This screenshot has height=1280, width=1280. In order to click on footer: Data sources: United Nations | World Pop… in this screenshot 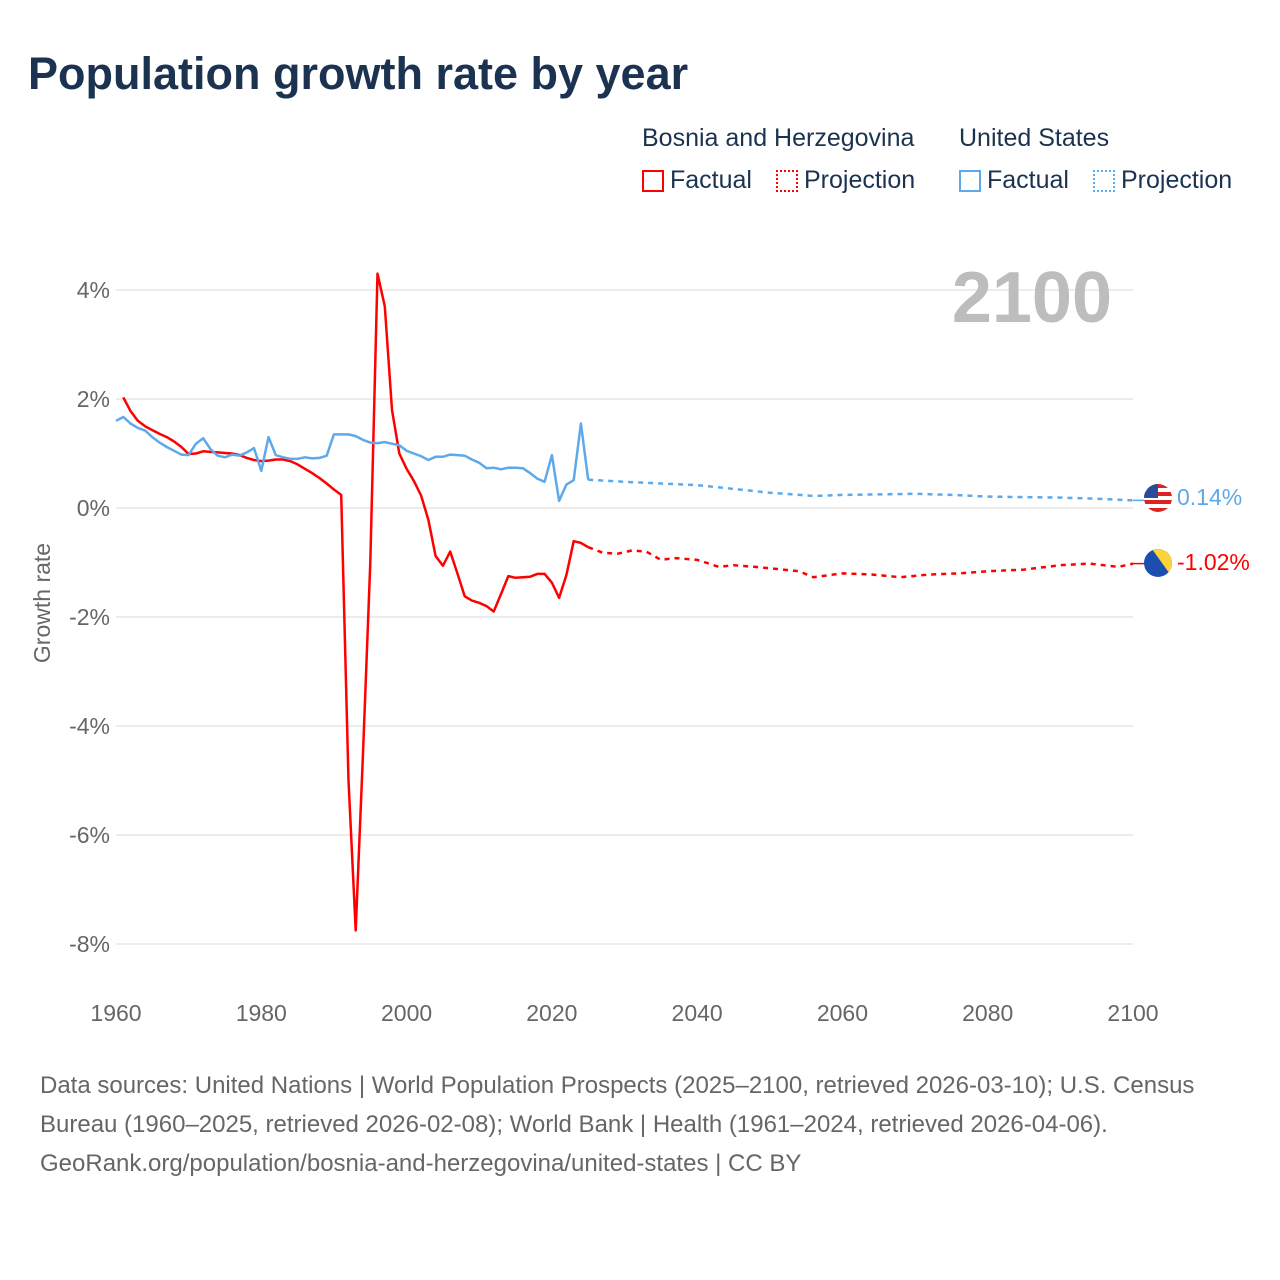, I will do `click(640, 1124)`.